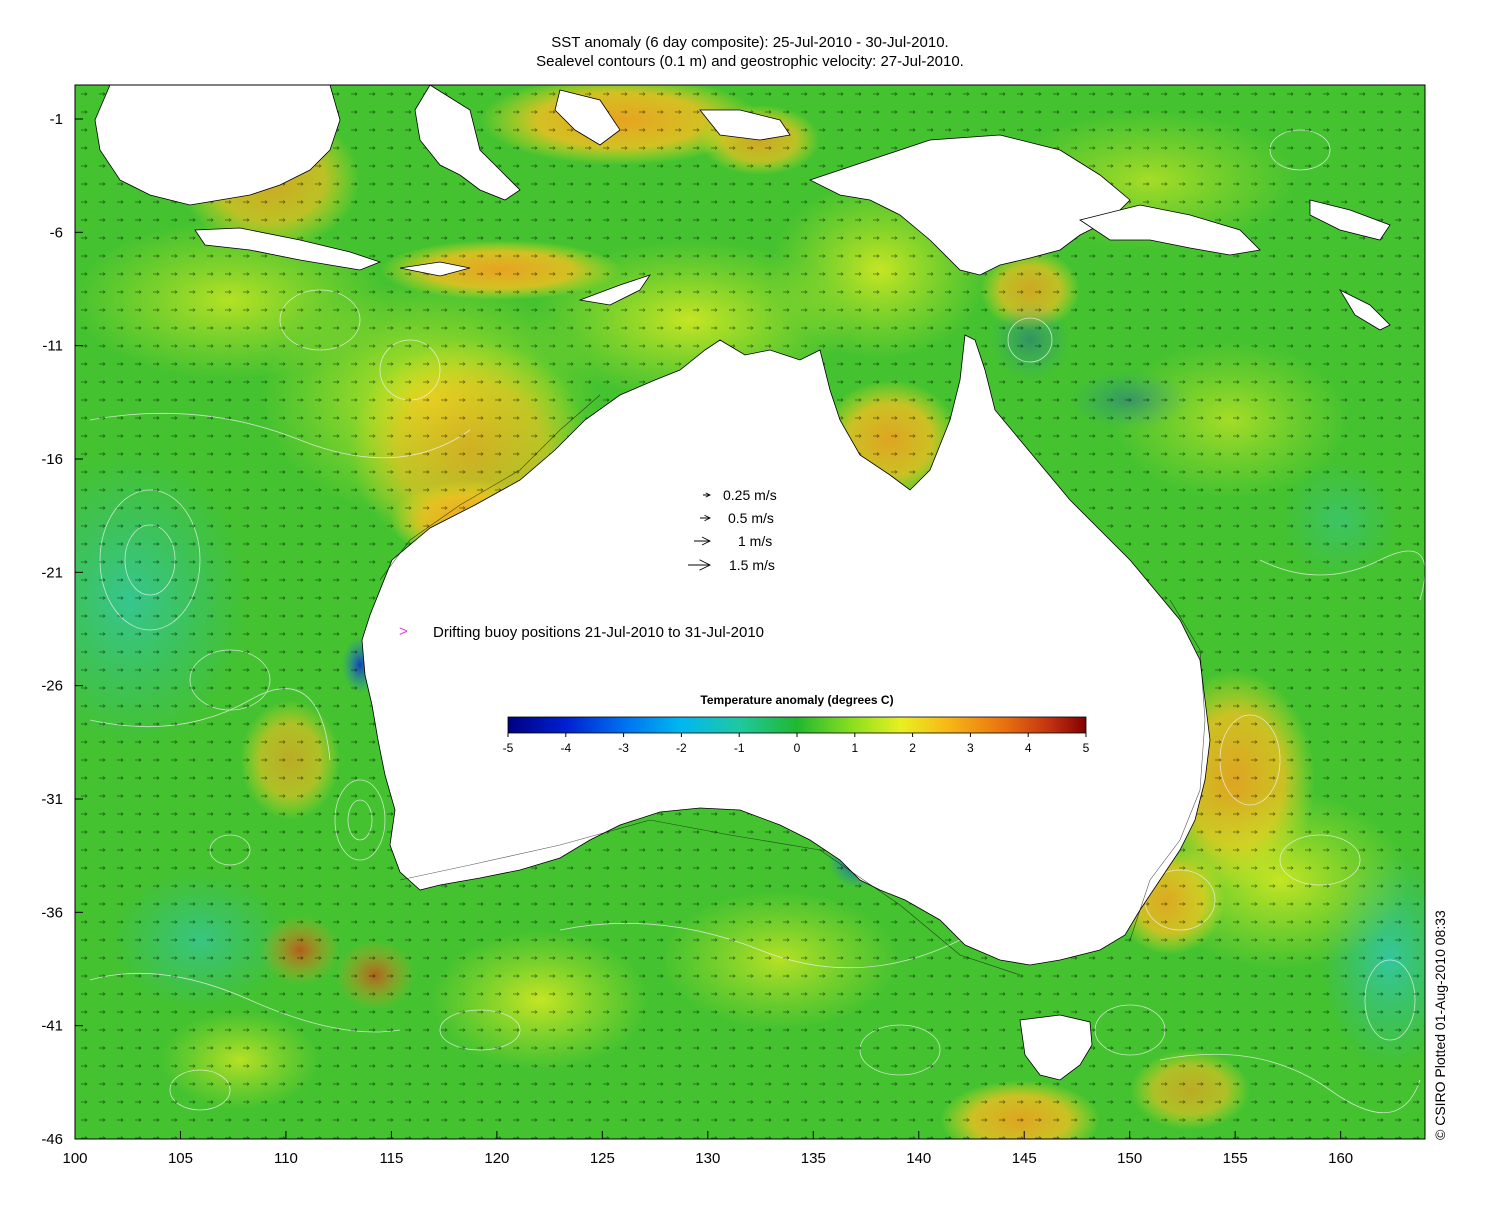 The height and width of the screenshot is (1225, 1500). Describe the element at coordinates (969, 205) in the screenshot. I see `new-guinea` at that location.